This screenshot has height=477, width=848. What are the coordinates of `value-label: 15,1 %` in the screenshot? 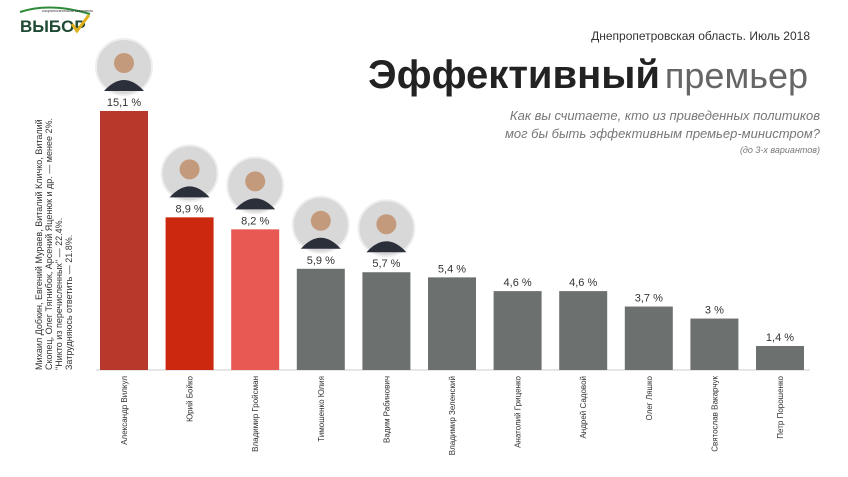 It's located at (124, 103).